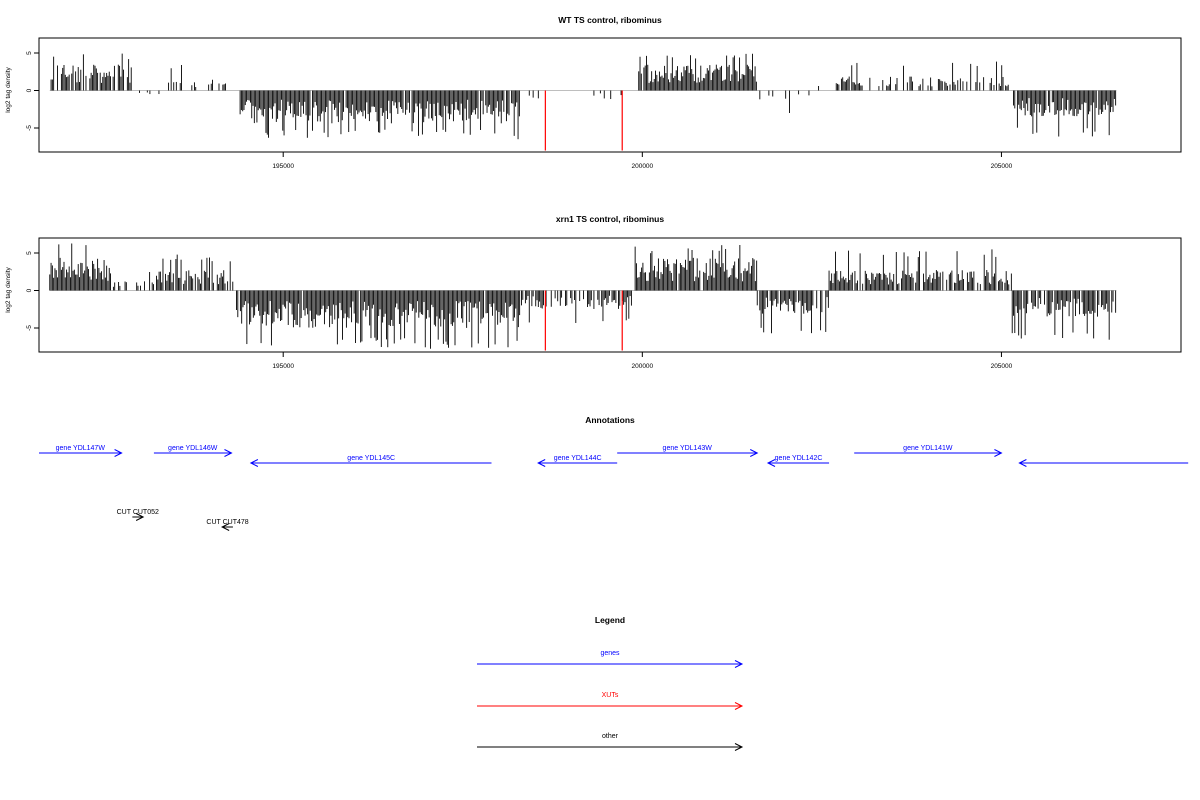  I want to click on wt-track-title: WT TS control, ribominus, so click(610, 20).